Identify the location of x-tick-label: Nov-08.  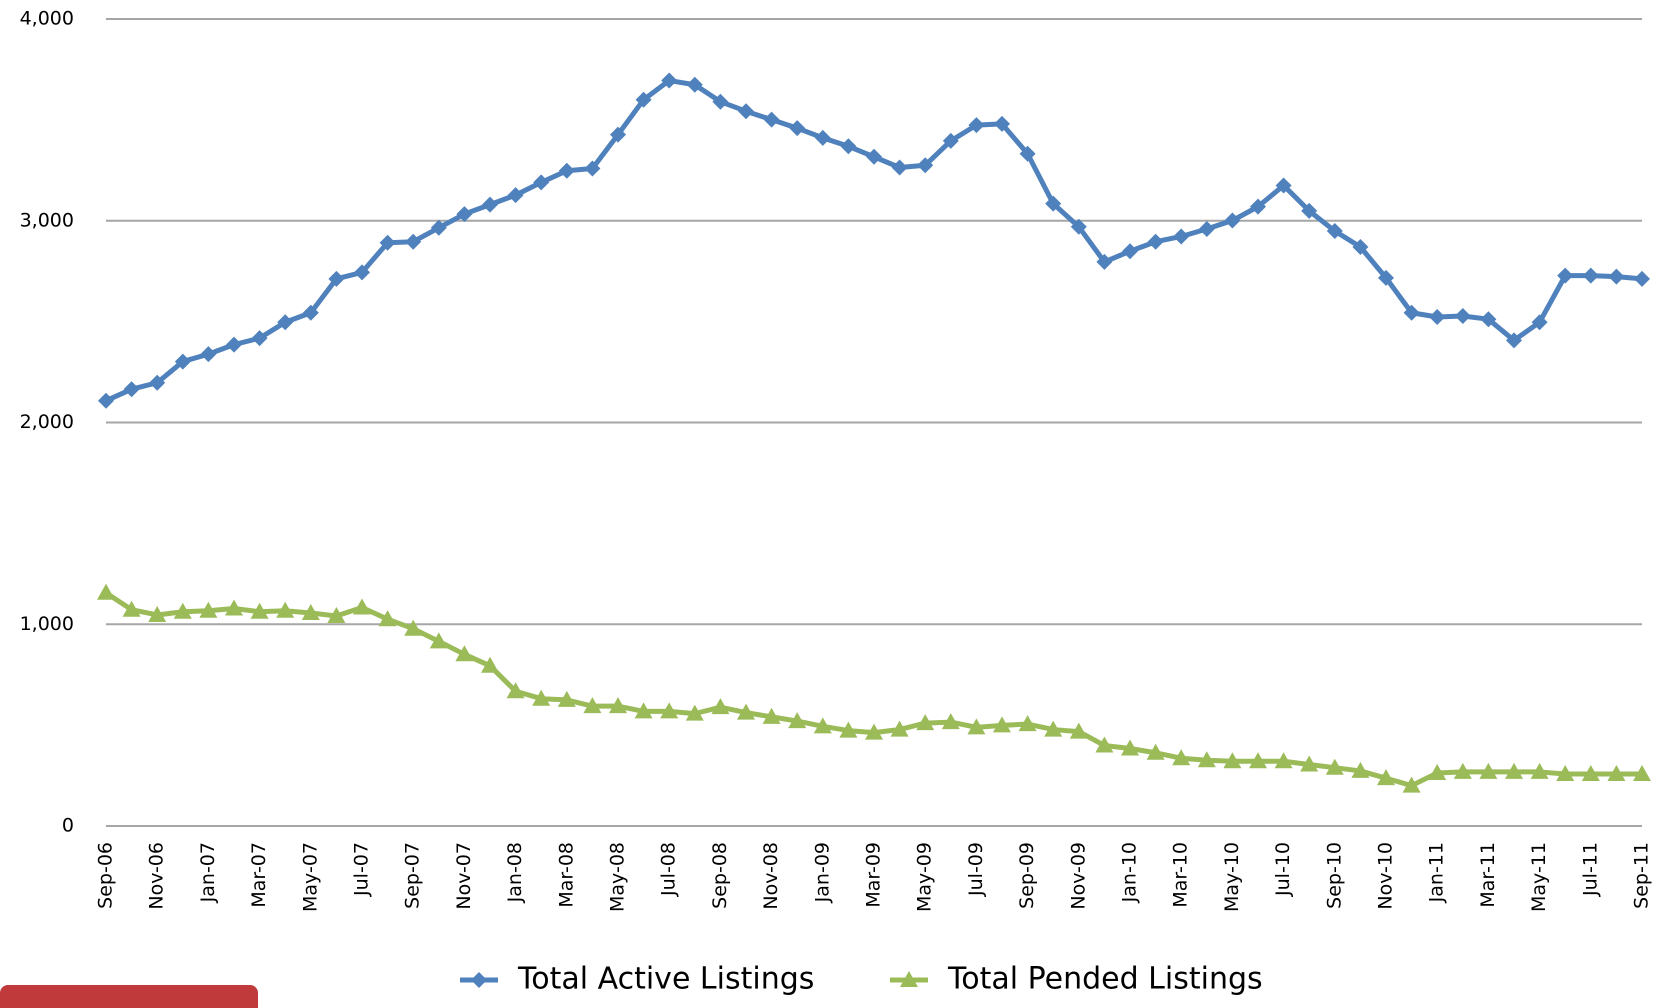
(771, 876).